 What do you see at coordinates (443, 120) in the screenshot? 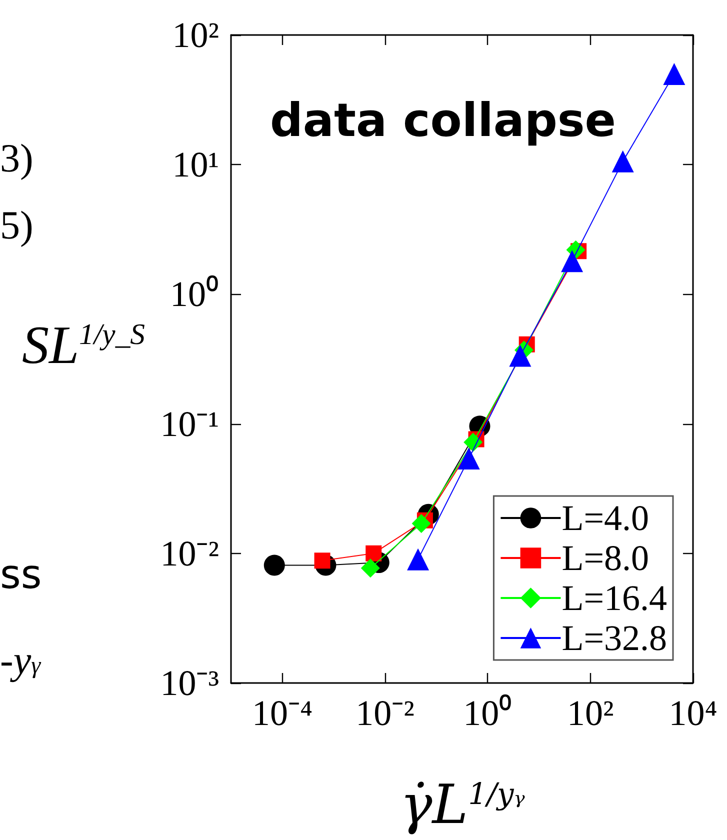
I see `text: data collapse` at bounding box center [443, 120].